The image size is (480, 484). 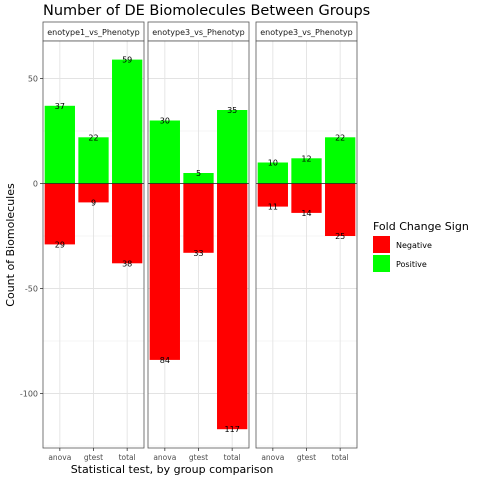 What do you see at coordinates (206, 11) in the screenshot?
I see `chart-title: Number of DE Biomolecules Between Groups` at bounding box center [206, 11].